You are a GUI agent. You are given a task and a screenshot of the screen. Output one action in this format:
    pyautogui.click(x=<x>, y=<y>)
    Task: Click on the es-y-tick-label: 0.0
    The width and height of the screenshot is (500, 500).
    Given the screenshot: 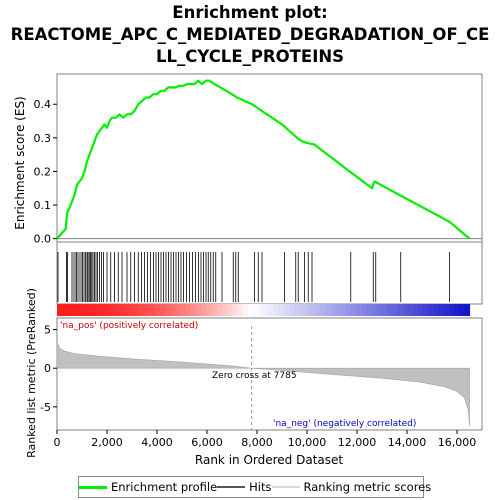 What is the action you would take?
    pyautogui.click(x=43, y=239)
    